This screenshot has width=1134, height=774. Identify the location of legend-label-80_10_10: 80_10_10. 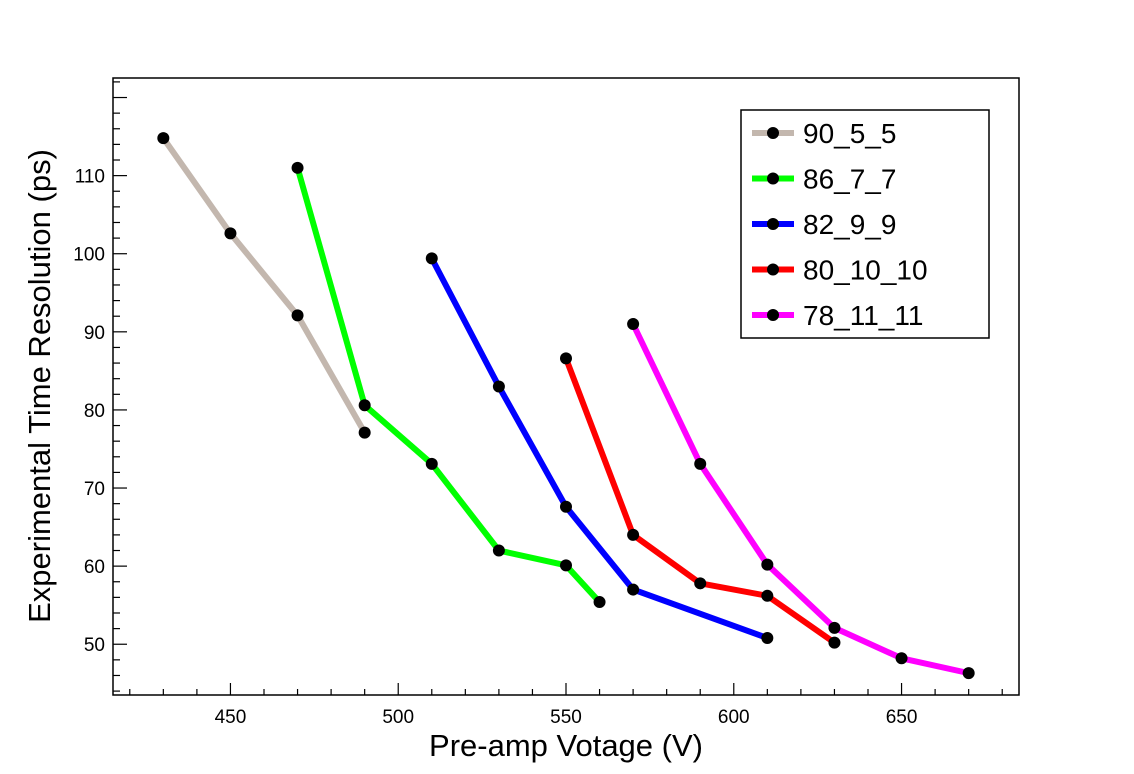
(865, 270).